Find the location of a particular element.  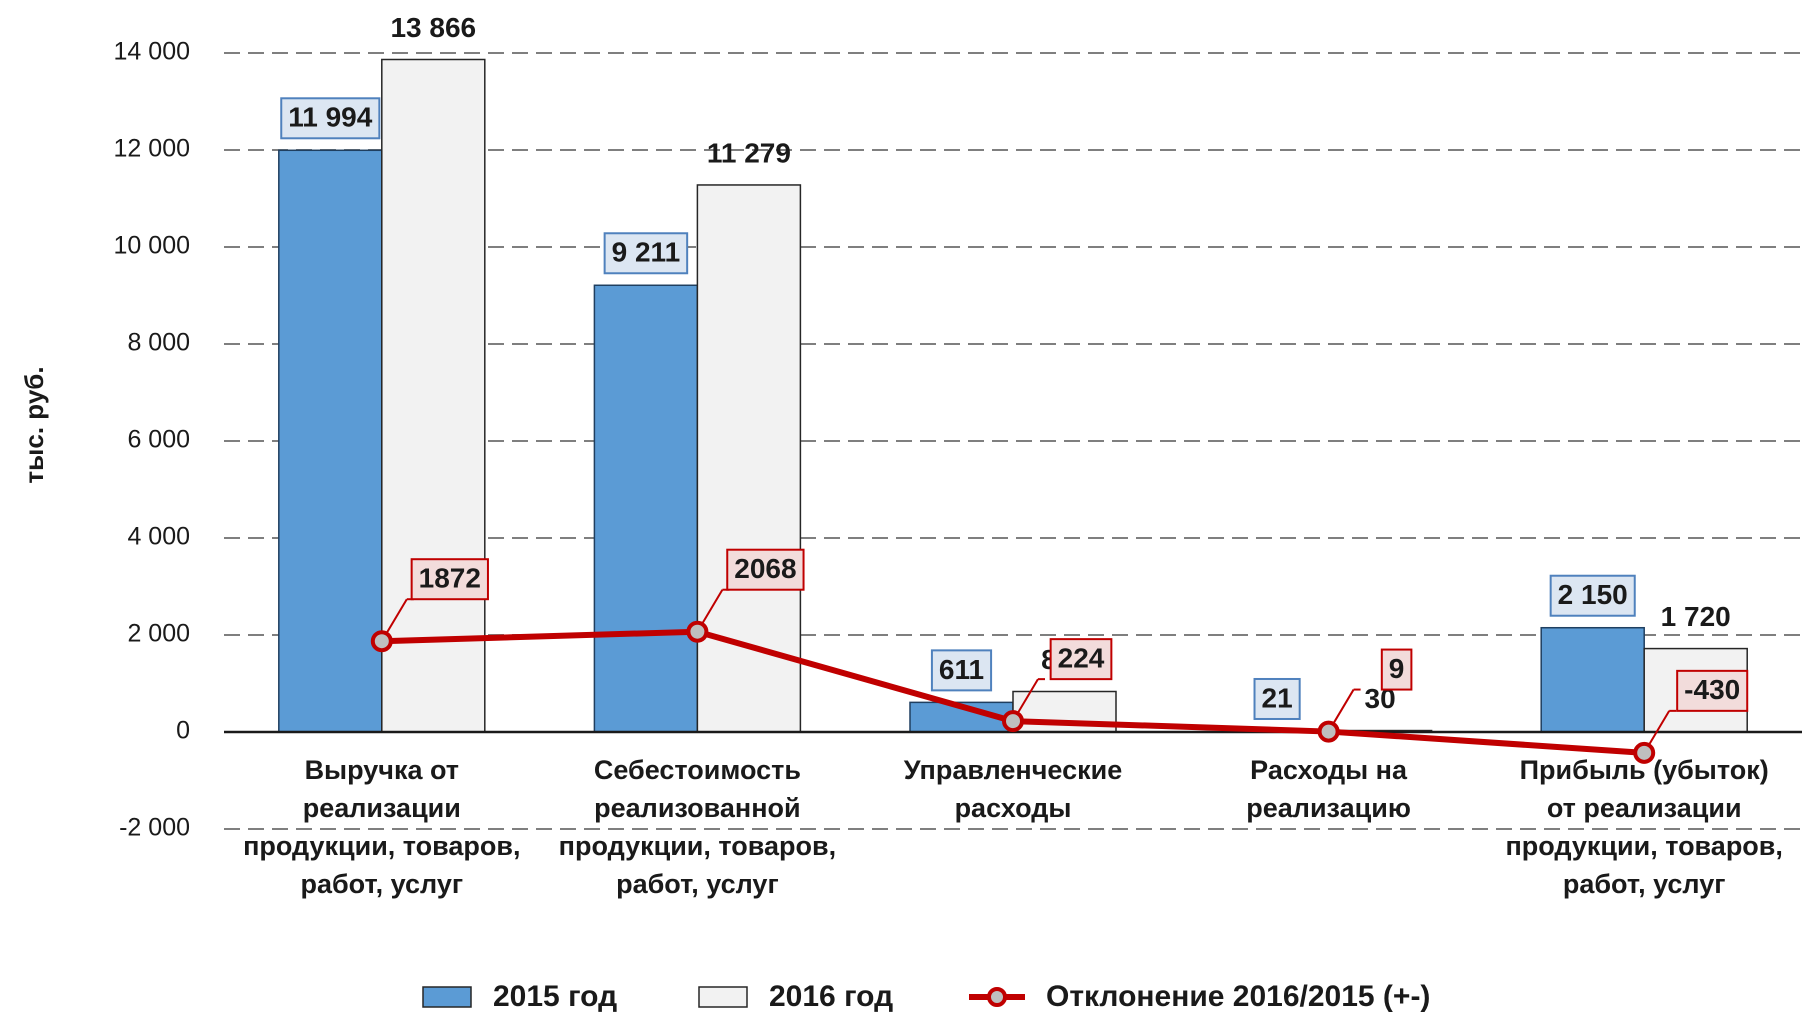

x-tick-label: Расходы на is located at coordinates (1329, 770).